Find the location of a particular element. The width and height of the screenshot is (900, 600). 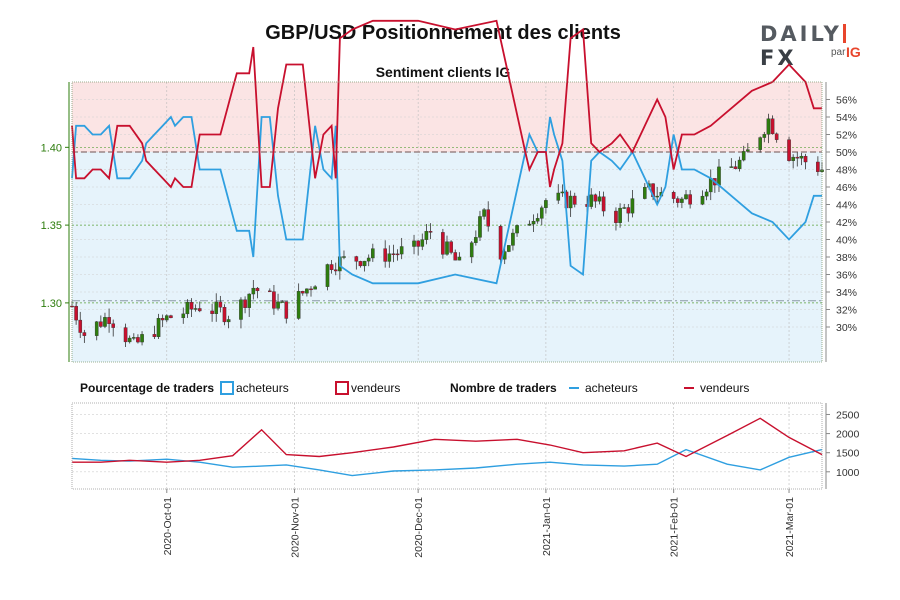

count-tick-label: 1000 is located at coordinates (848, 473).